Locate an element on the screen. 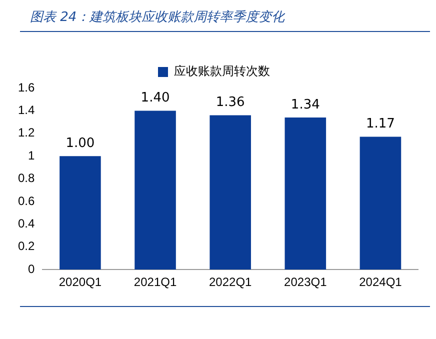 Image resolution: width=436 pixels, height=339 pixels. x-tick-label: 2021Q1 is located at coordinates (155, 282).